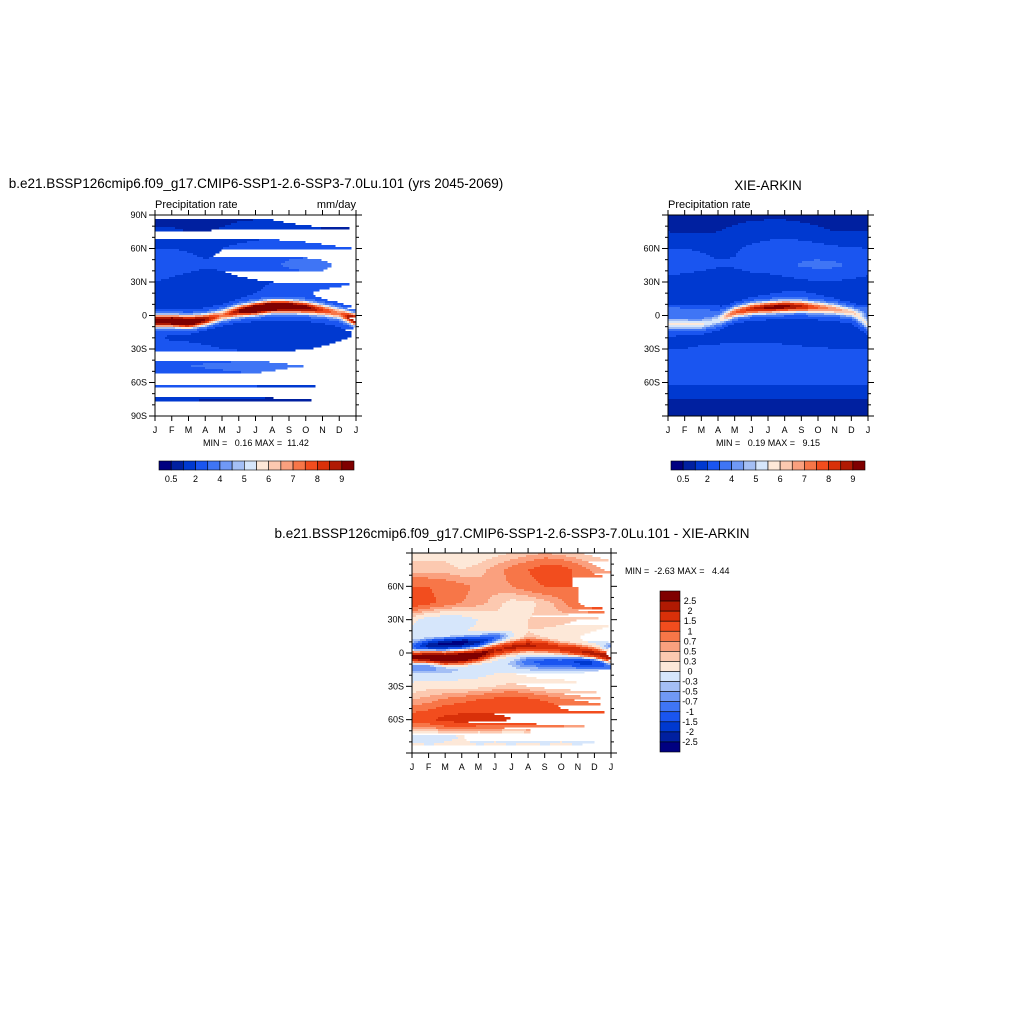  Describe the element at coordinates (651, 249) in the screenshot. I see `y-tick-label: 60N` at that location.